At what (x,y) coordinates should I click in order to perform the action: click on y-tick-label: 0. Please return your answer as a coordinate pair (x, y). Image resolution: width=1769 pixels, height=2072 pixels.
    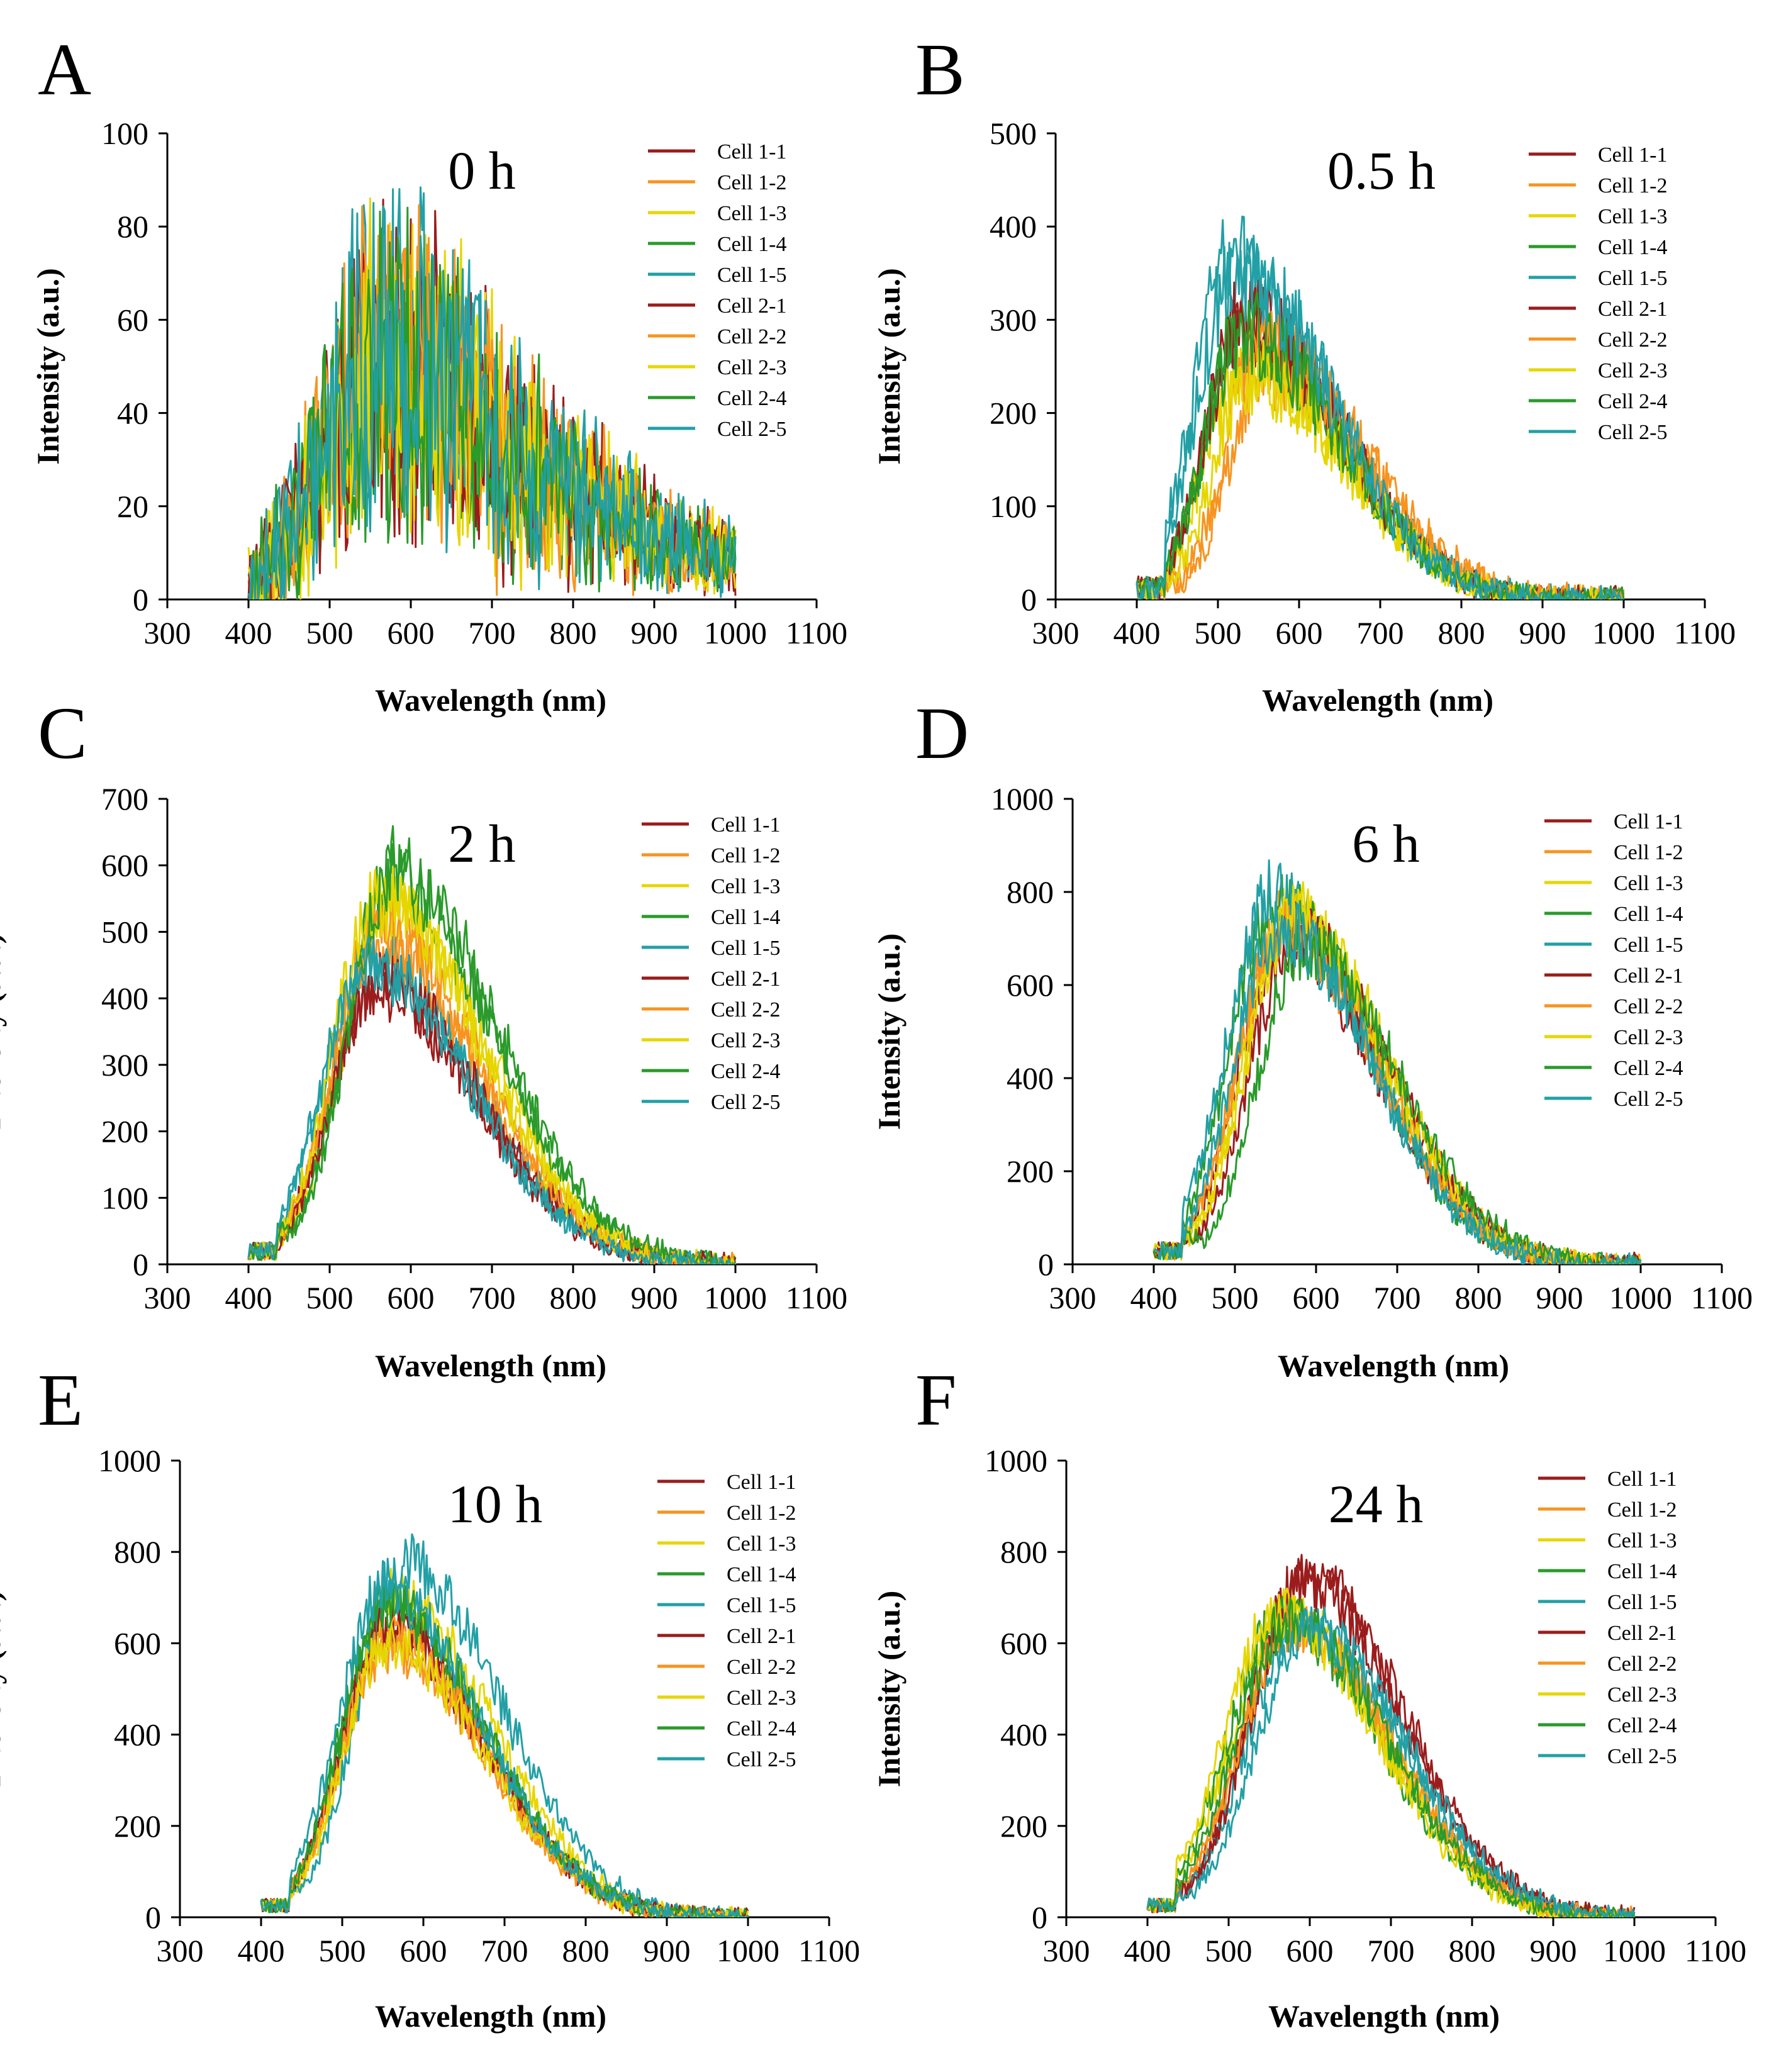
    Looking at the image, I should click on (1046, 1264).